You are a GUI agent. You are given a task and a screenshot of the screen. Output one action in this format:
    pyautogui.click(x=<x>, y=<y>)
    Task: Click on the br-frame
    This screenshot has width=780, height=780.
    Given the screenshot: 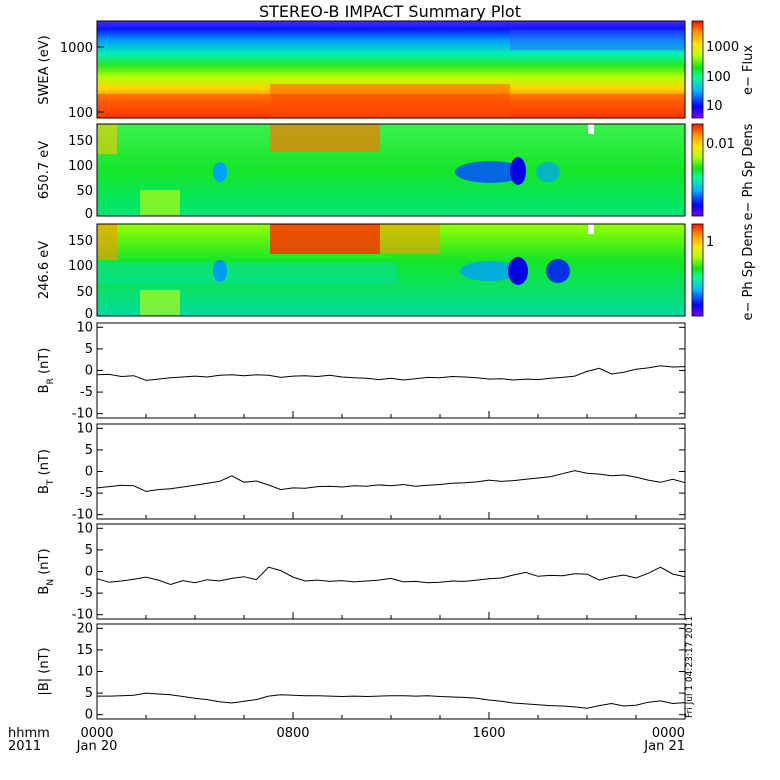 What is the action you would take?
    pyautogui.click(x=391, y=370)
    